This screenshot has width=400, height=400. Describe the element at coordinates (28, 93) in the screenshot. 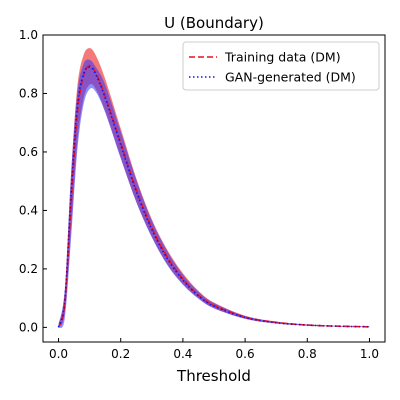

I see `y-tick-label: 0.8` at that location.